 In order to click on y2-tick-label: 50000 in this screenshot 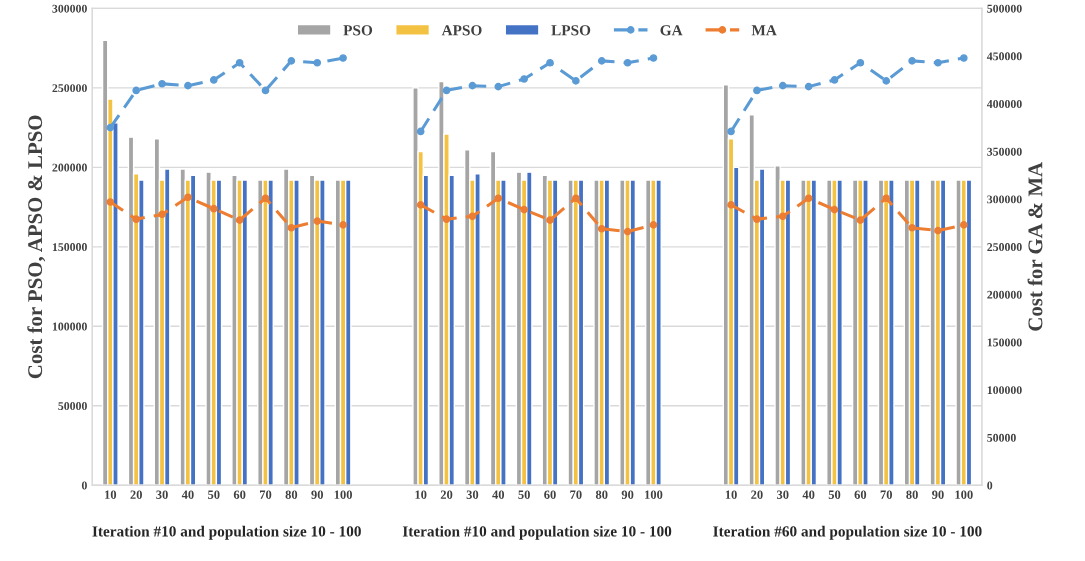, I will do `click(1001, 437)`.